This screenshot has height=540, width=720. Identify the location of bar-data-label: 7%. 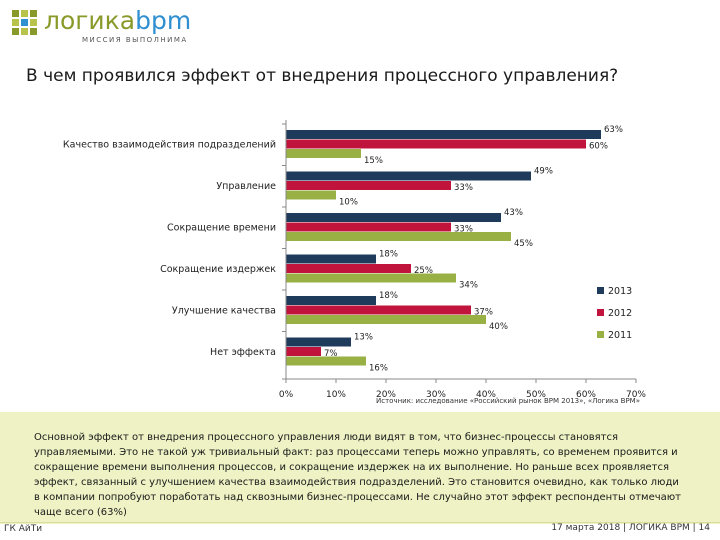
(331, 354).